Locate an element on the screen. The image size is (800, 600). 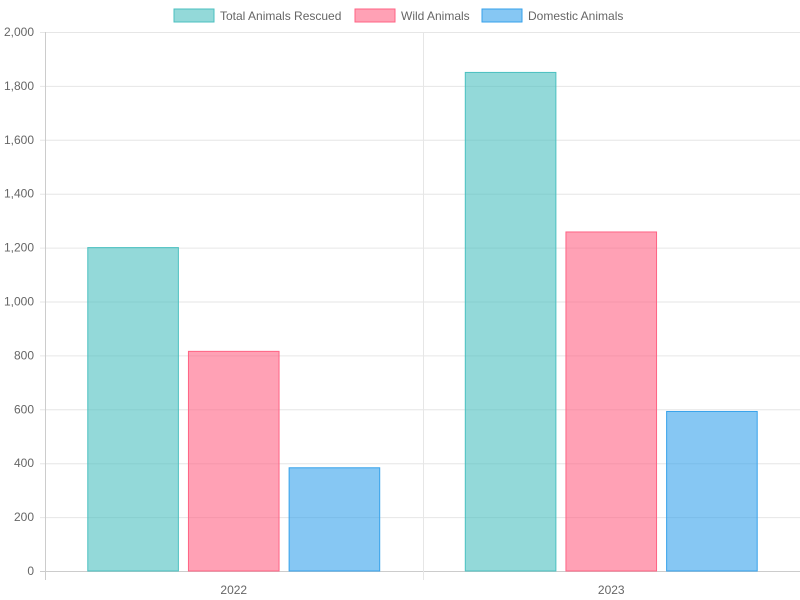
bar-domestic-animals-2023 is located at coordinates (712, 491).